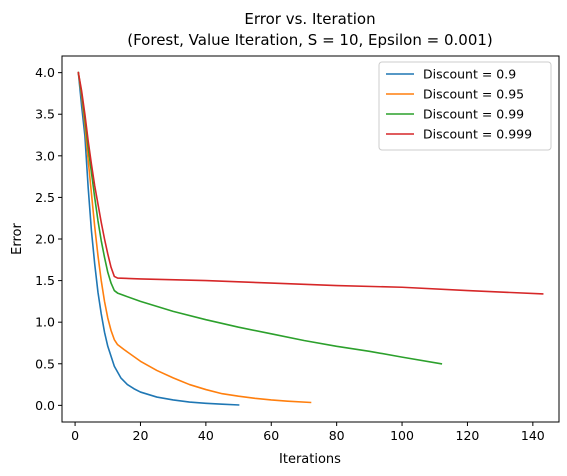  What do you see at coordinates (45, 239) in the screenshot?
I see `y-tick-label: 2.0` at bounding box center [45, 239].